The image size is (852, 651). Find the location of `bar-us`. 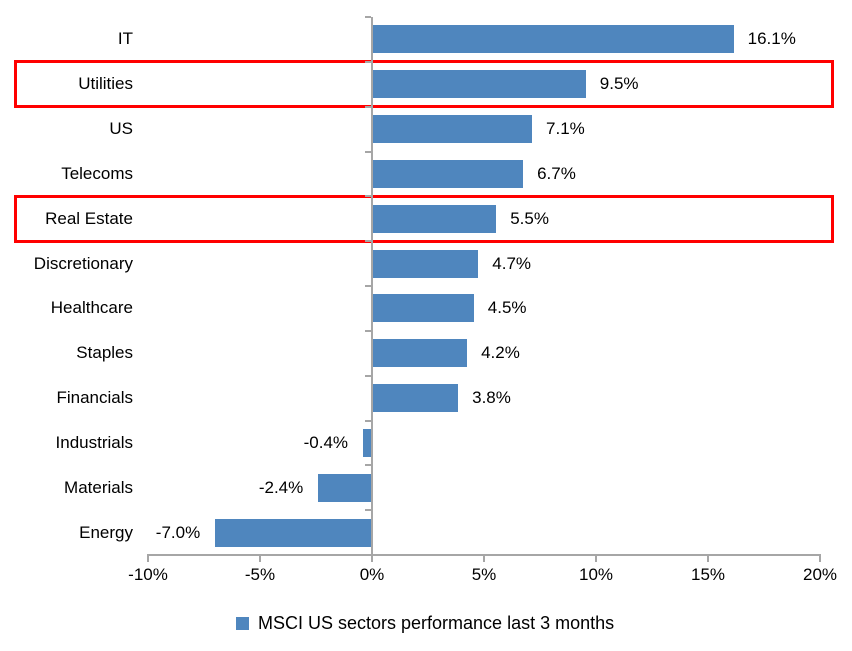

bar-us is located at coordinates (453, 129).